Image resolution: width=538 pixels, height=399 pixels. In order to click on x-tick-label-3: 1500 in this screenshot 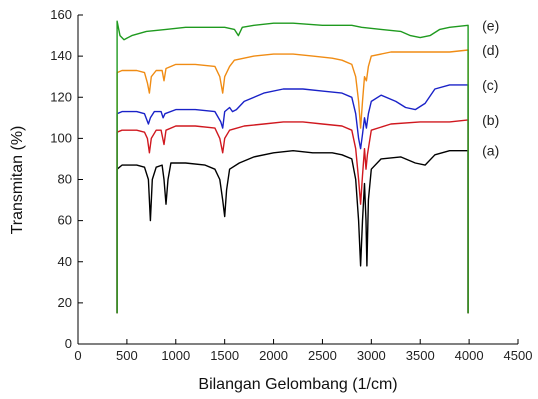, I will do `click(224, 355)`.